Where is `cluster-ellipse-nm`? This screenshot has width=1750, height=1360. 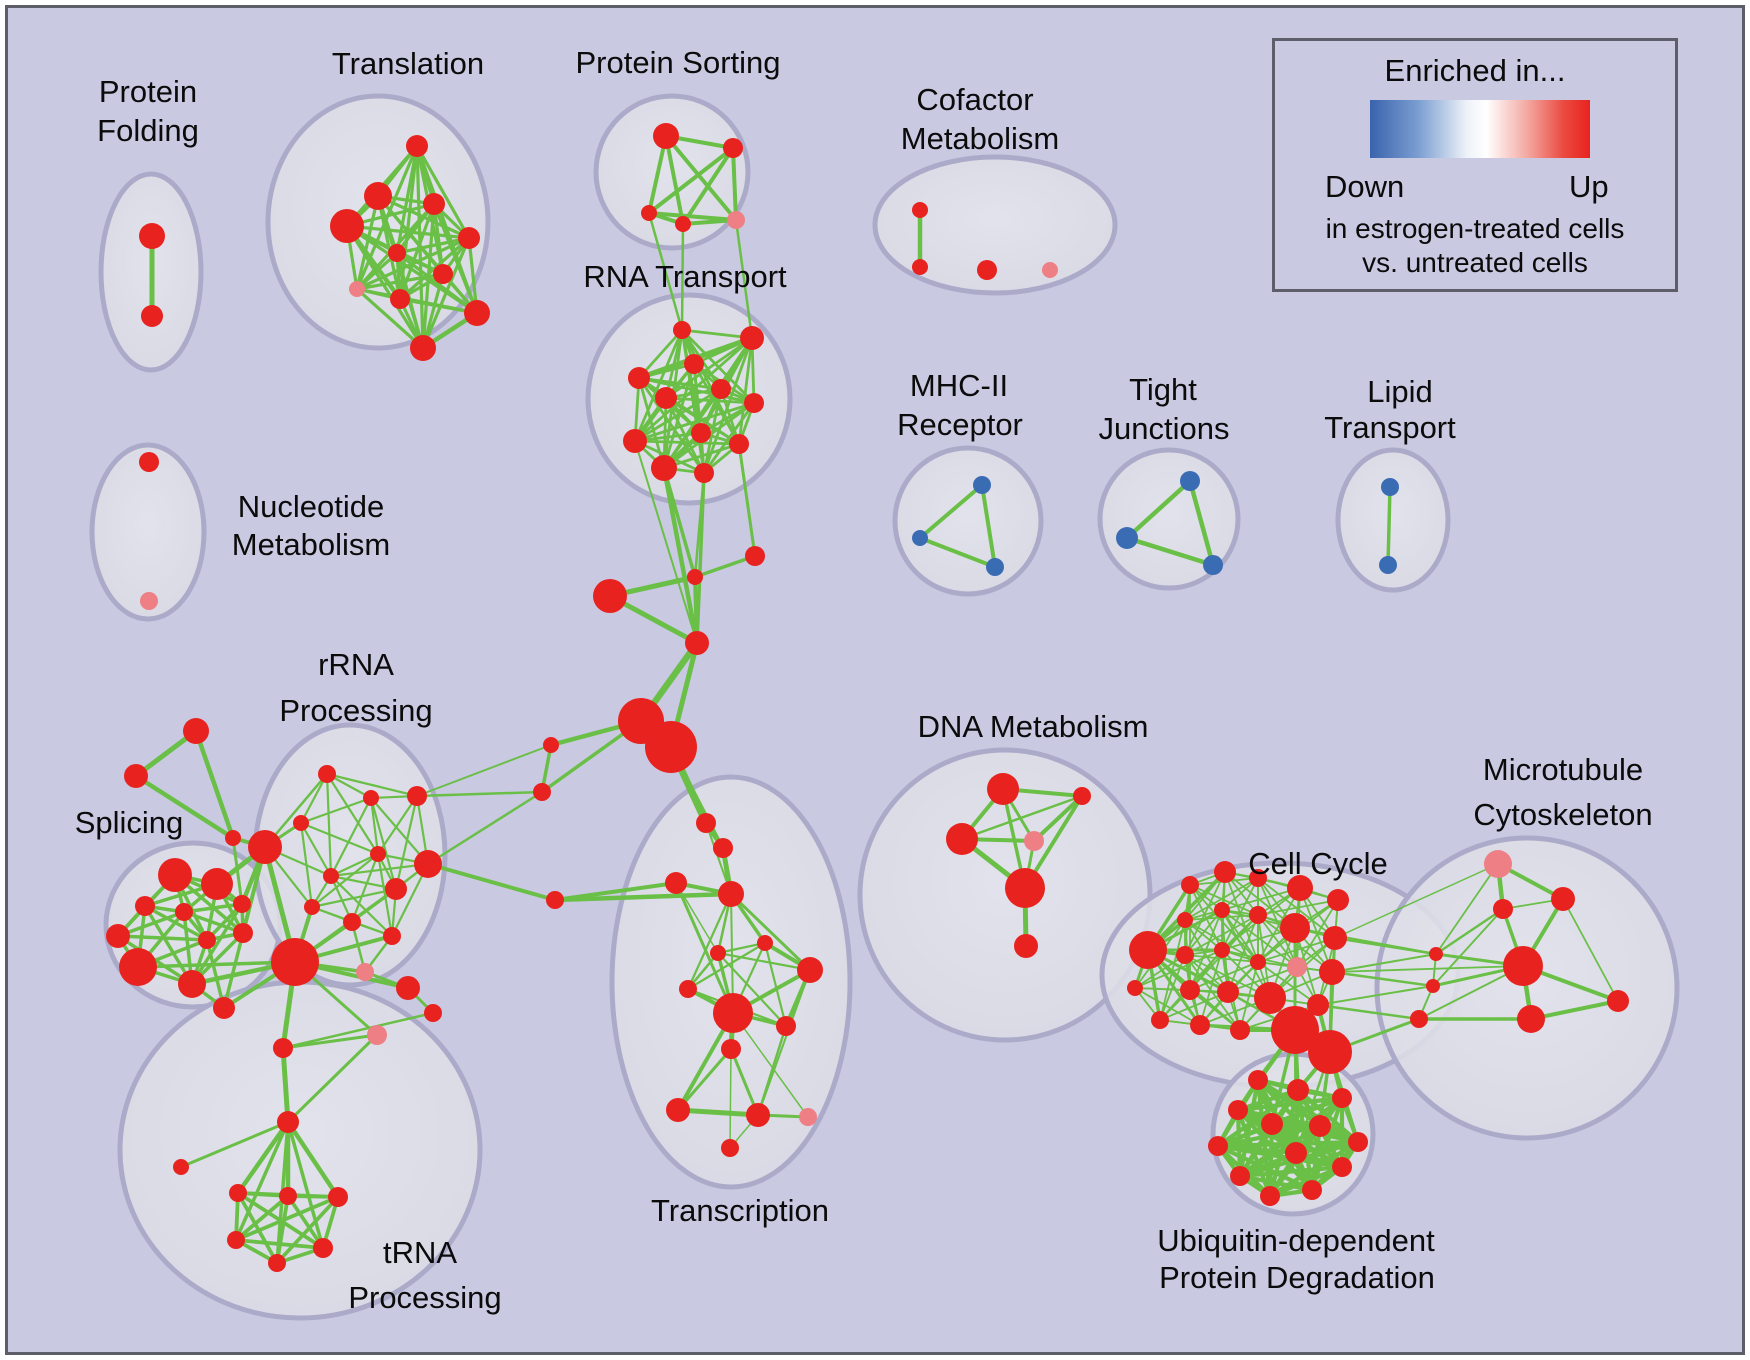 cluster-ellipse-nm is located at coordinates (148, 532).